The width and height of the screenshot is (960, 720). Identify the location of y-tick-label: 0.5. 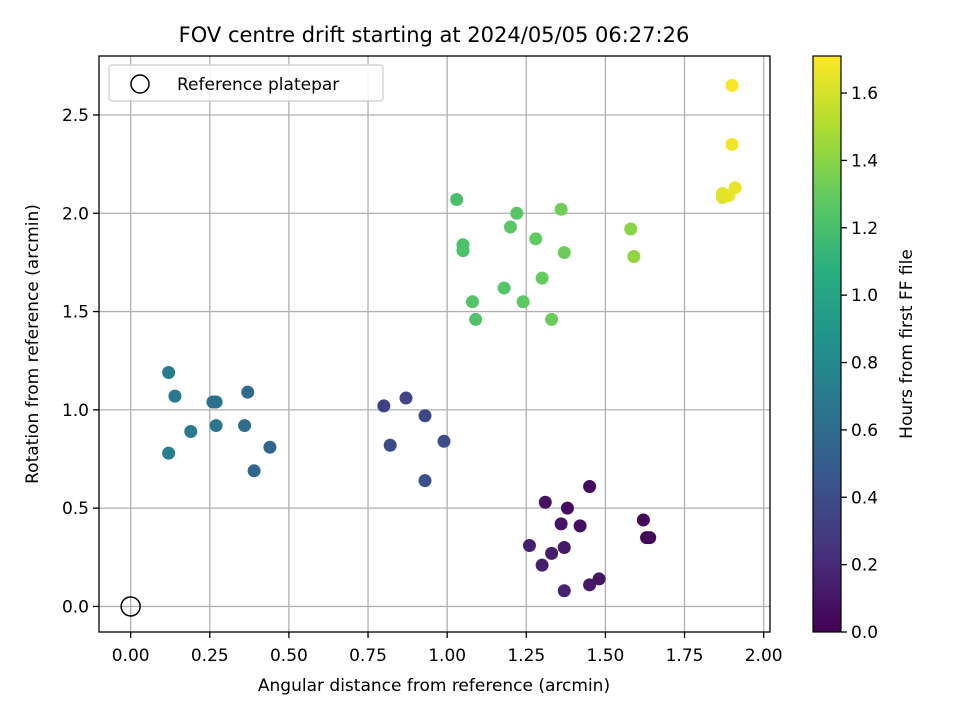
(75, 509).